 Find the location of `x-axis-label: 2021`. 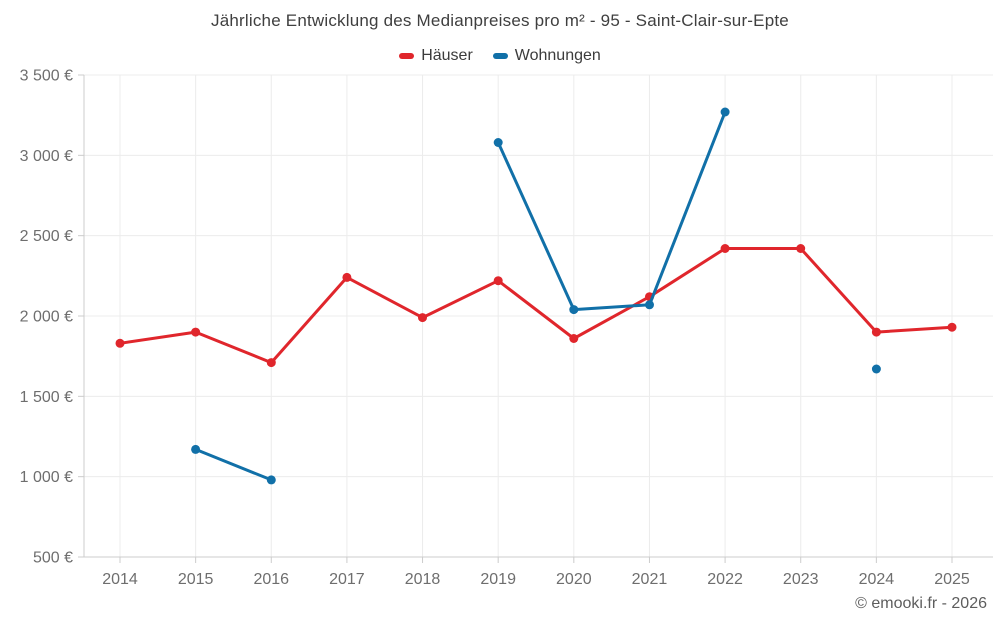

x-axis-label: 2021 is located at coordinates (650, 579).